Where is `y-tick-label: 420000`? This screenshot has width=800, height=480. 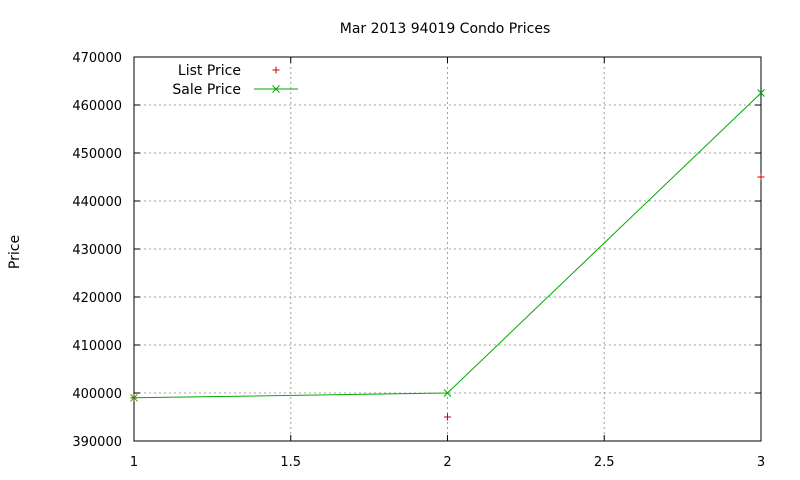
y-tick-label: 420000 is located at coordinates (97, 298).